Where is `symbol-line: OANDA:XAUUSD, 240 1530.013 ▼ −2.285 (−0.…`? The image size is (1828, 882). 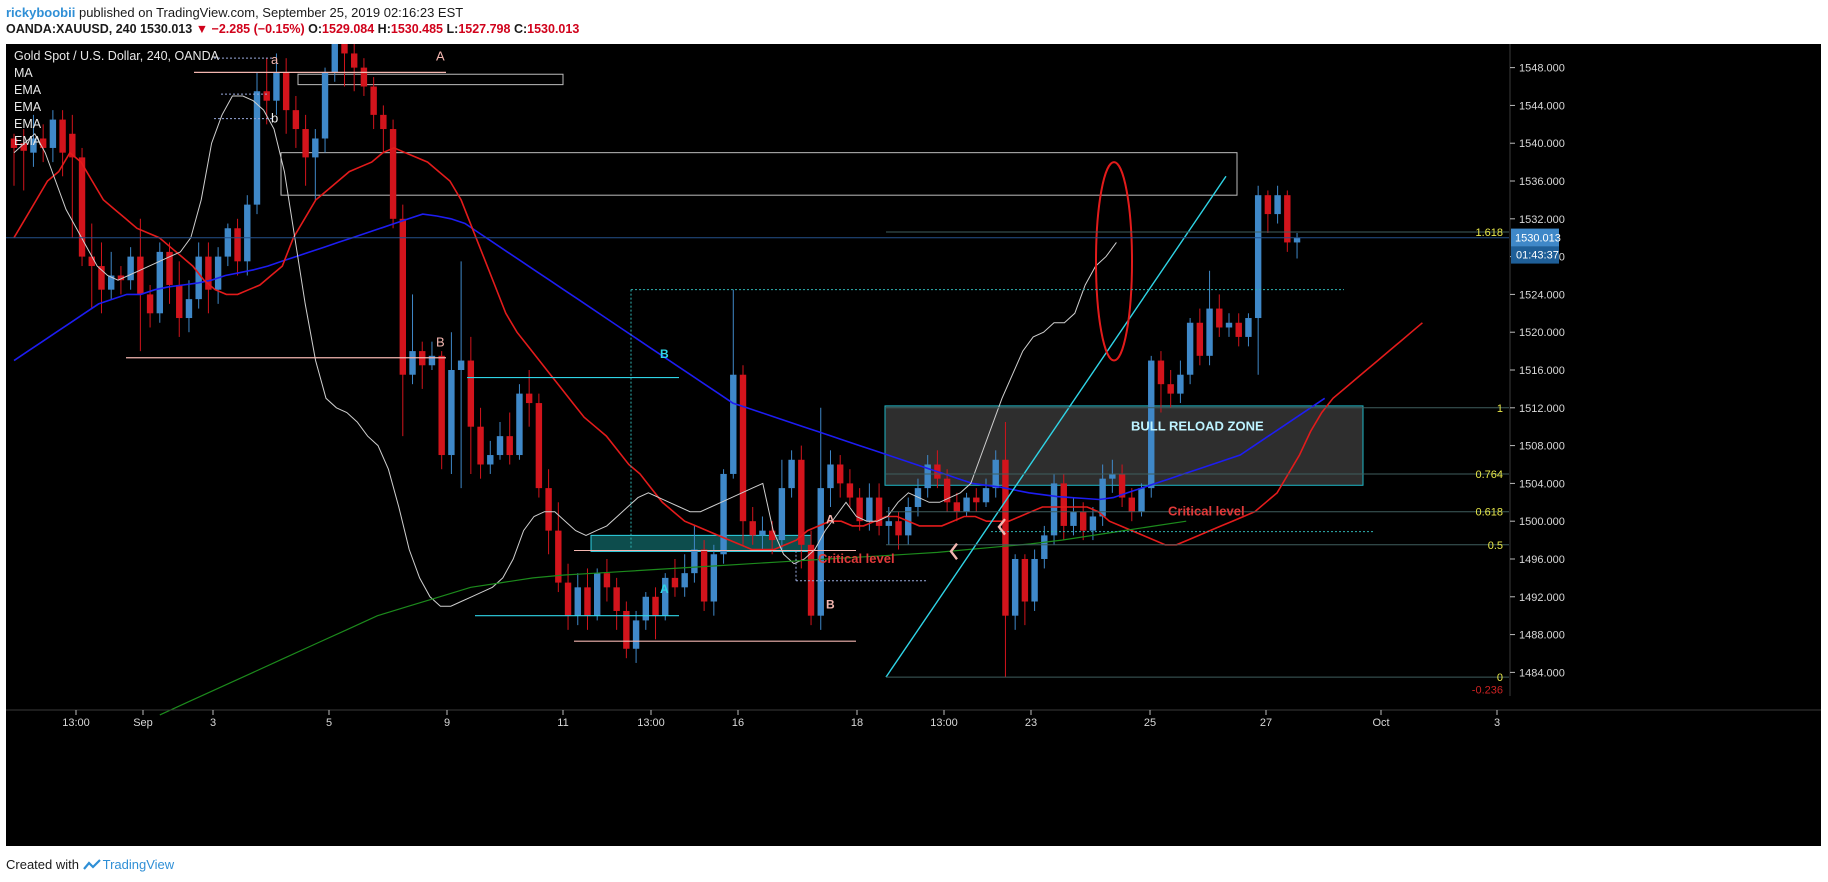
symbol-line: OANDA:XAUUSD, 240 1530.013 ▼ −2.285 (−0.… is located at coordinates (292, 29).